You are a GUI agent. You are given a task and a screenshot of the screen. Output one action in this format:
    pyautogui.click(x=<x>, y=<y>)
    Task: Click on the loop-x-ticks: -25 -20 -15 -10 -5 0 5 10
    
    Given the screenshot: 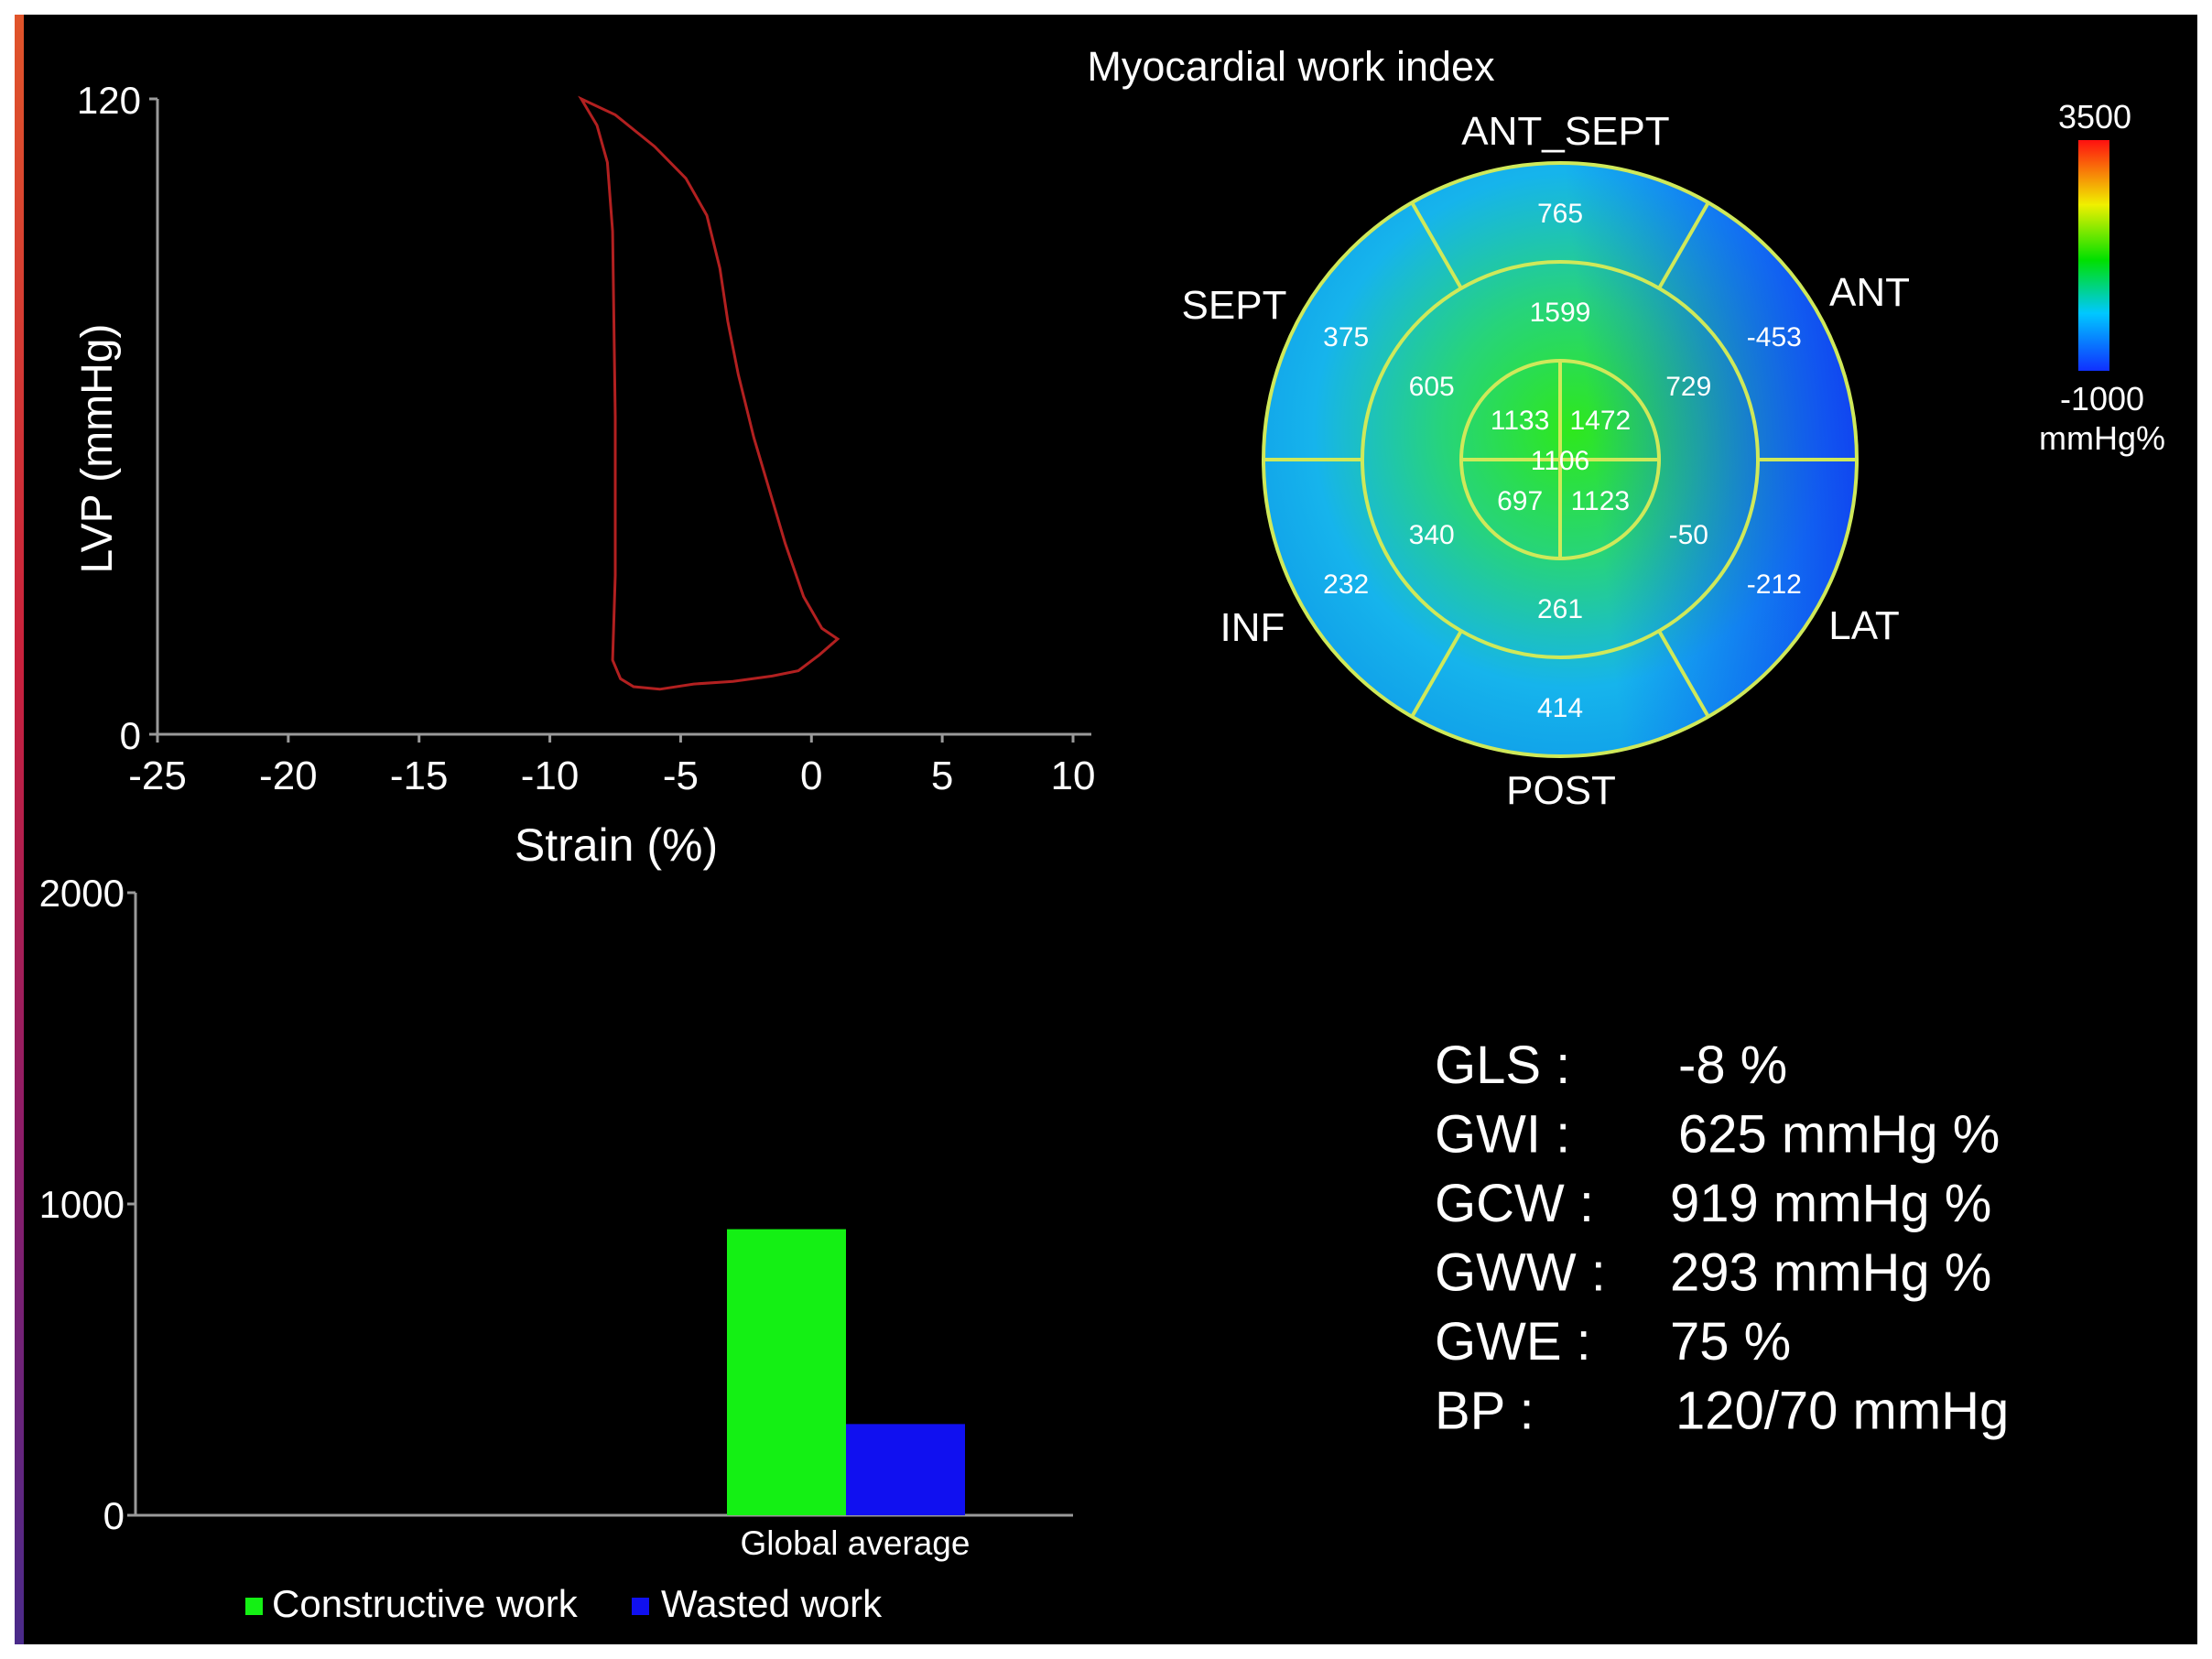 What is the action you would take?
    pyautogui.click(x=611, y=766)
    